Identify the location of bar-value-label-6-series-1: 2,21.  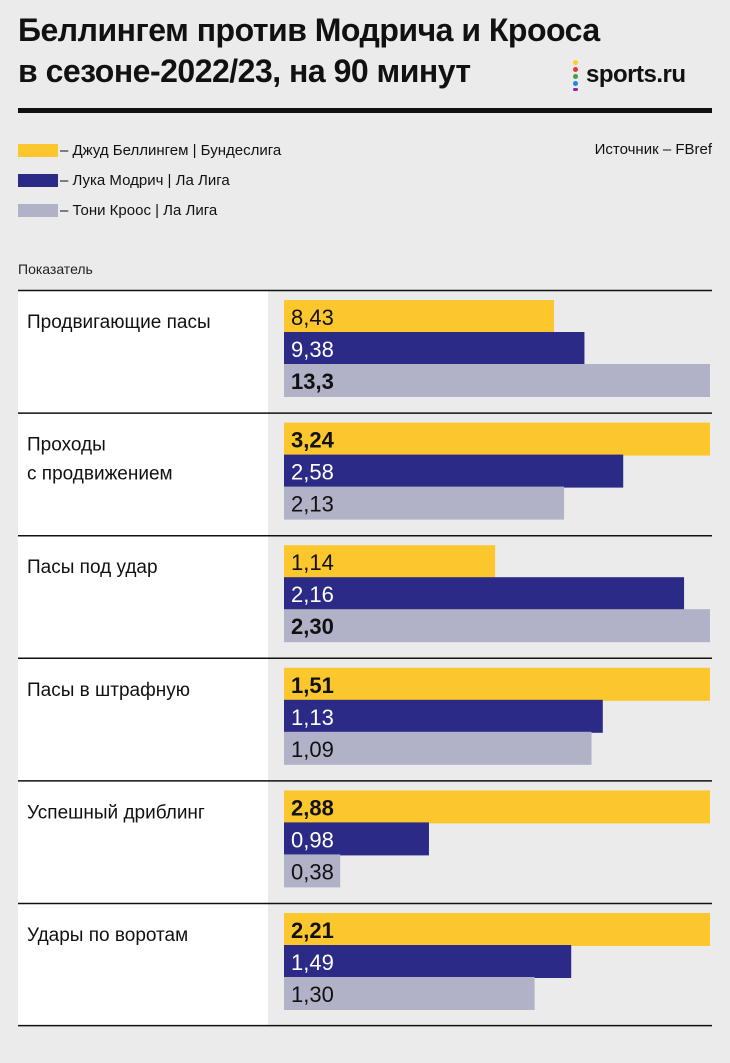
(312, 930).